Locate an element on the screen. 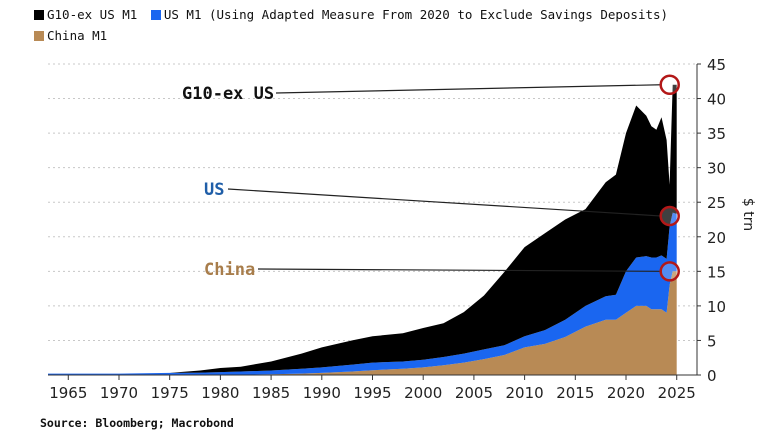  x-tick-label-1990: 1990 is located at coordinates (322, 393).